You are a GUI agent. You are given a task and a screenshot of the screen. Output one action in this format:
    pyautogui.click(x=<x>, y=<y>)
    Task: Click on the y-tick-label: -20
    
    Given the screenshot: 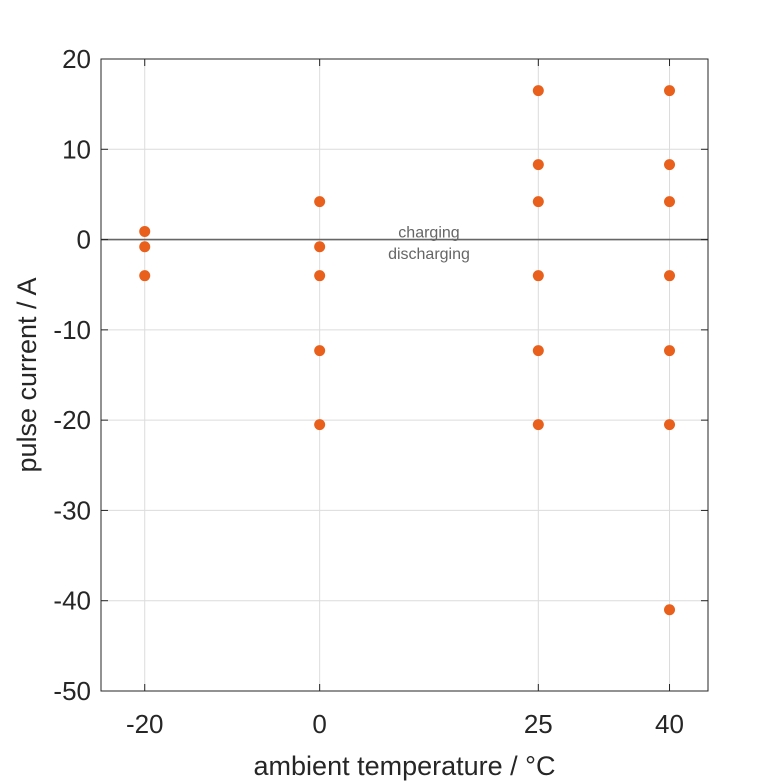 What is the action you would take?
    pyautogui.click(x=72, y=420)
    